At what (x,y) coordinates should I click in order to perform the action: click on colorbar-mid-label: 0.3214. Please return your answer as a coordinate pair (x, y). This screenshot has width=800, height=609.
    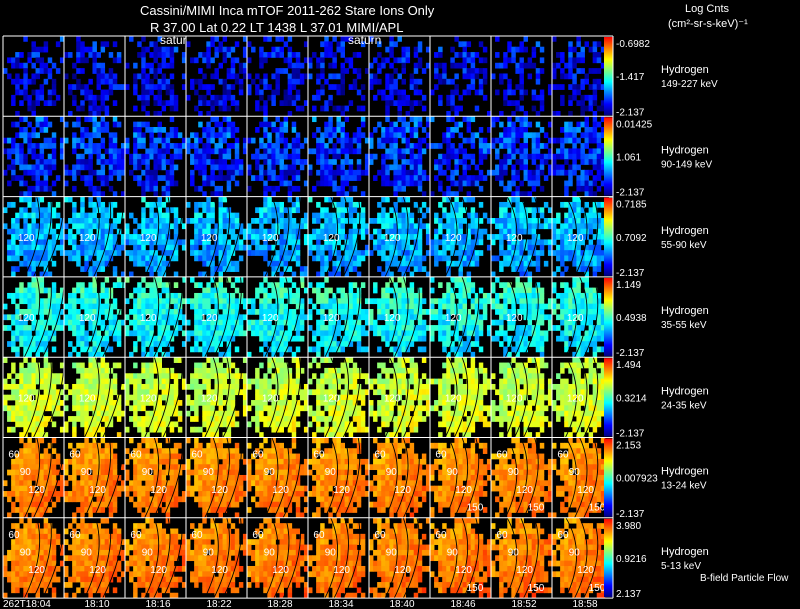
    Looking at the image, I should click on (631, 398).